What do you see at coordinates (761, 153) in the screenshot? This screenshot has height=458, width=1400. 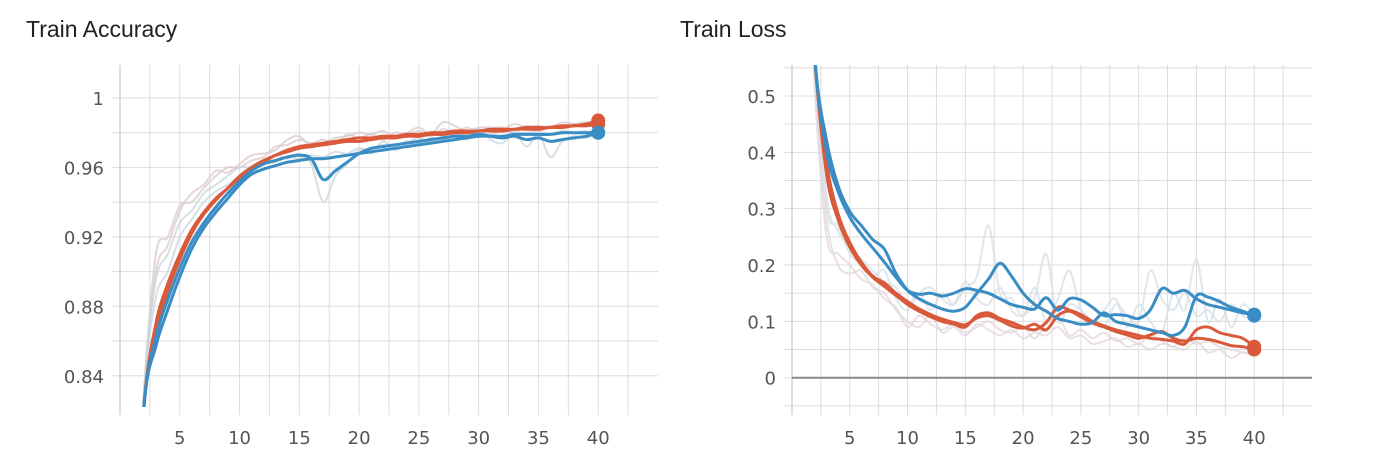 I see `y-tick-label: 0.4` at bounding box center [761, 153].